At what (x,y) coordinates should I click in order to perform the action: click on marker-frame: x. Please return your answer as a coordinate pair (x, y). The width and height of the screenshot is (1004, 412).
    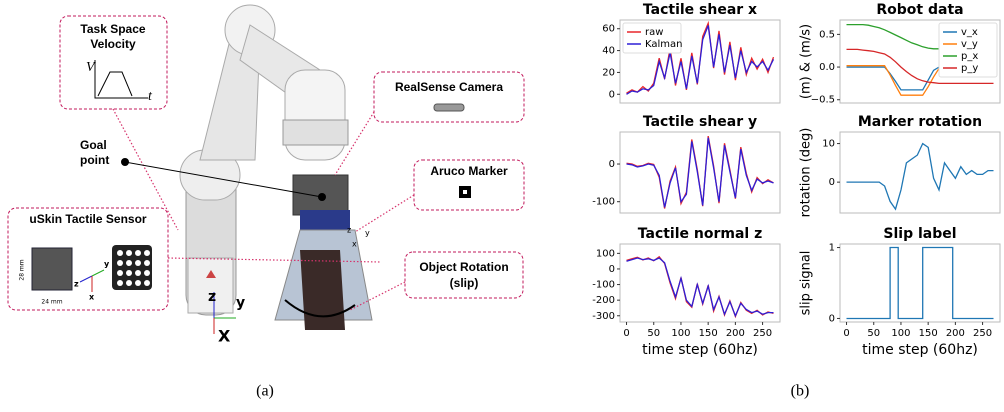
    Looking at the image, I should click on (354, 244).